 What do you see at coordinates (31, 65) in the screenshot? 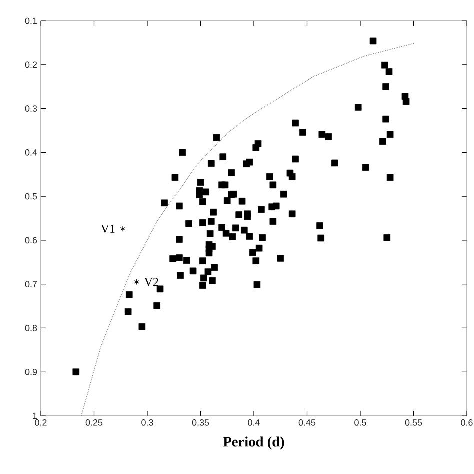
I see `y-tick-label: 0.2` at bounding box center [31, 65].